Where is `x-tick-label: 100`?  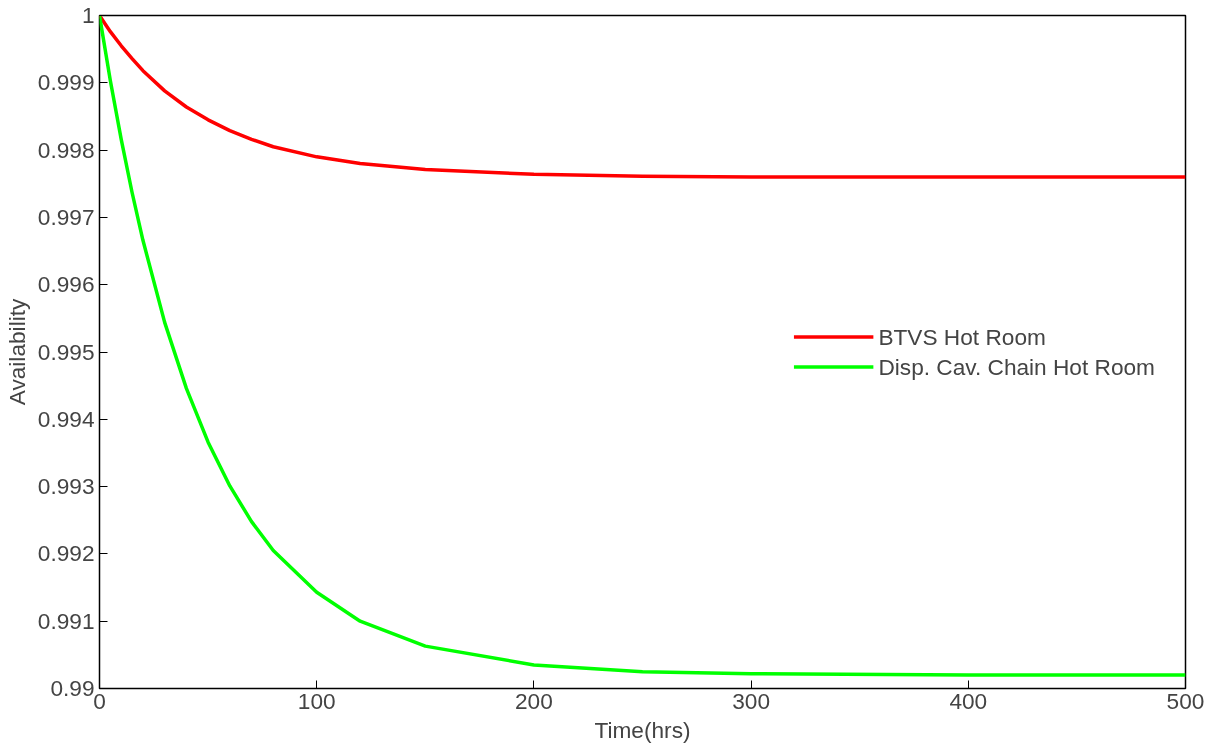
x-tick-label: 100 is located at coordinates (316, 700).